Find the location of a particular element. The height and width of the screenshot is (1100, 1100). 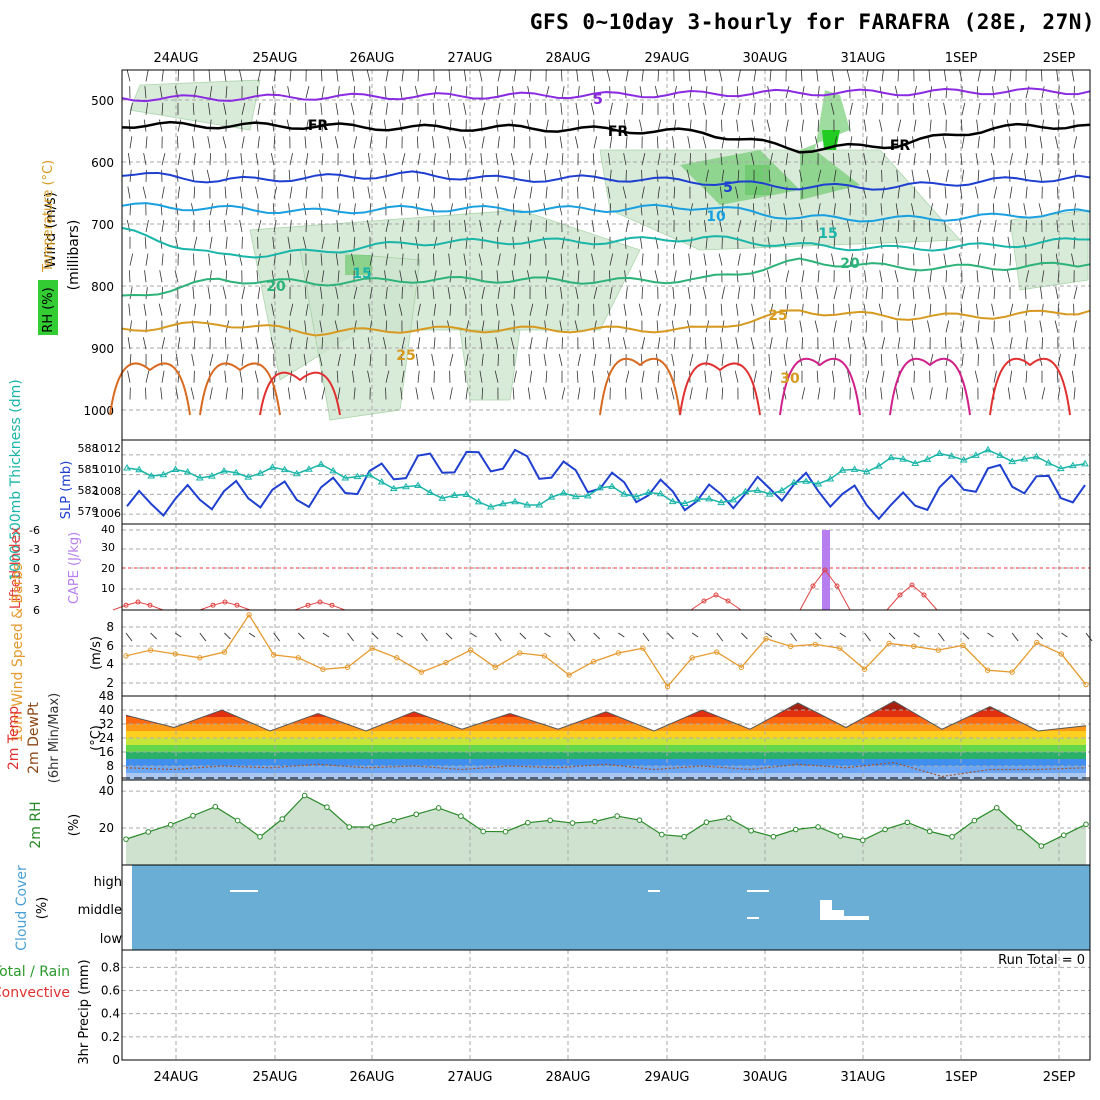

date-label-top: 25AUG is located at coordinates (274, 58).